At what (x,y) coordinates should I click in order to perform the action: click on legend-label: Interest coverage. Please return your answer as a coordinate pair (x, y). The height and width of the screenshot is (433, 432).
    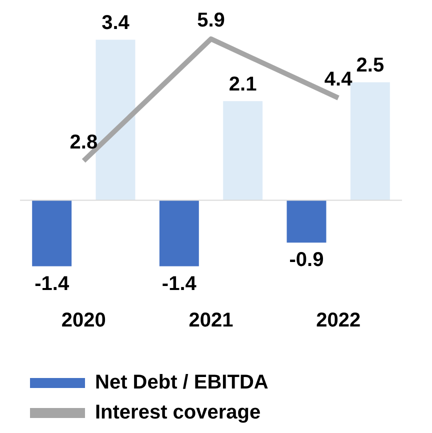
    Looking at the image, I should click on (178, 413).